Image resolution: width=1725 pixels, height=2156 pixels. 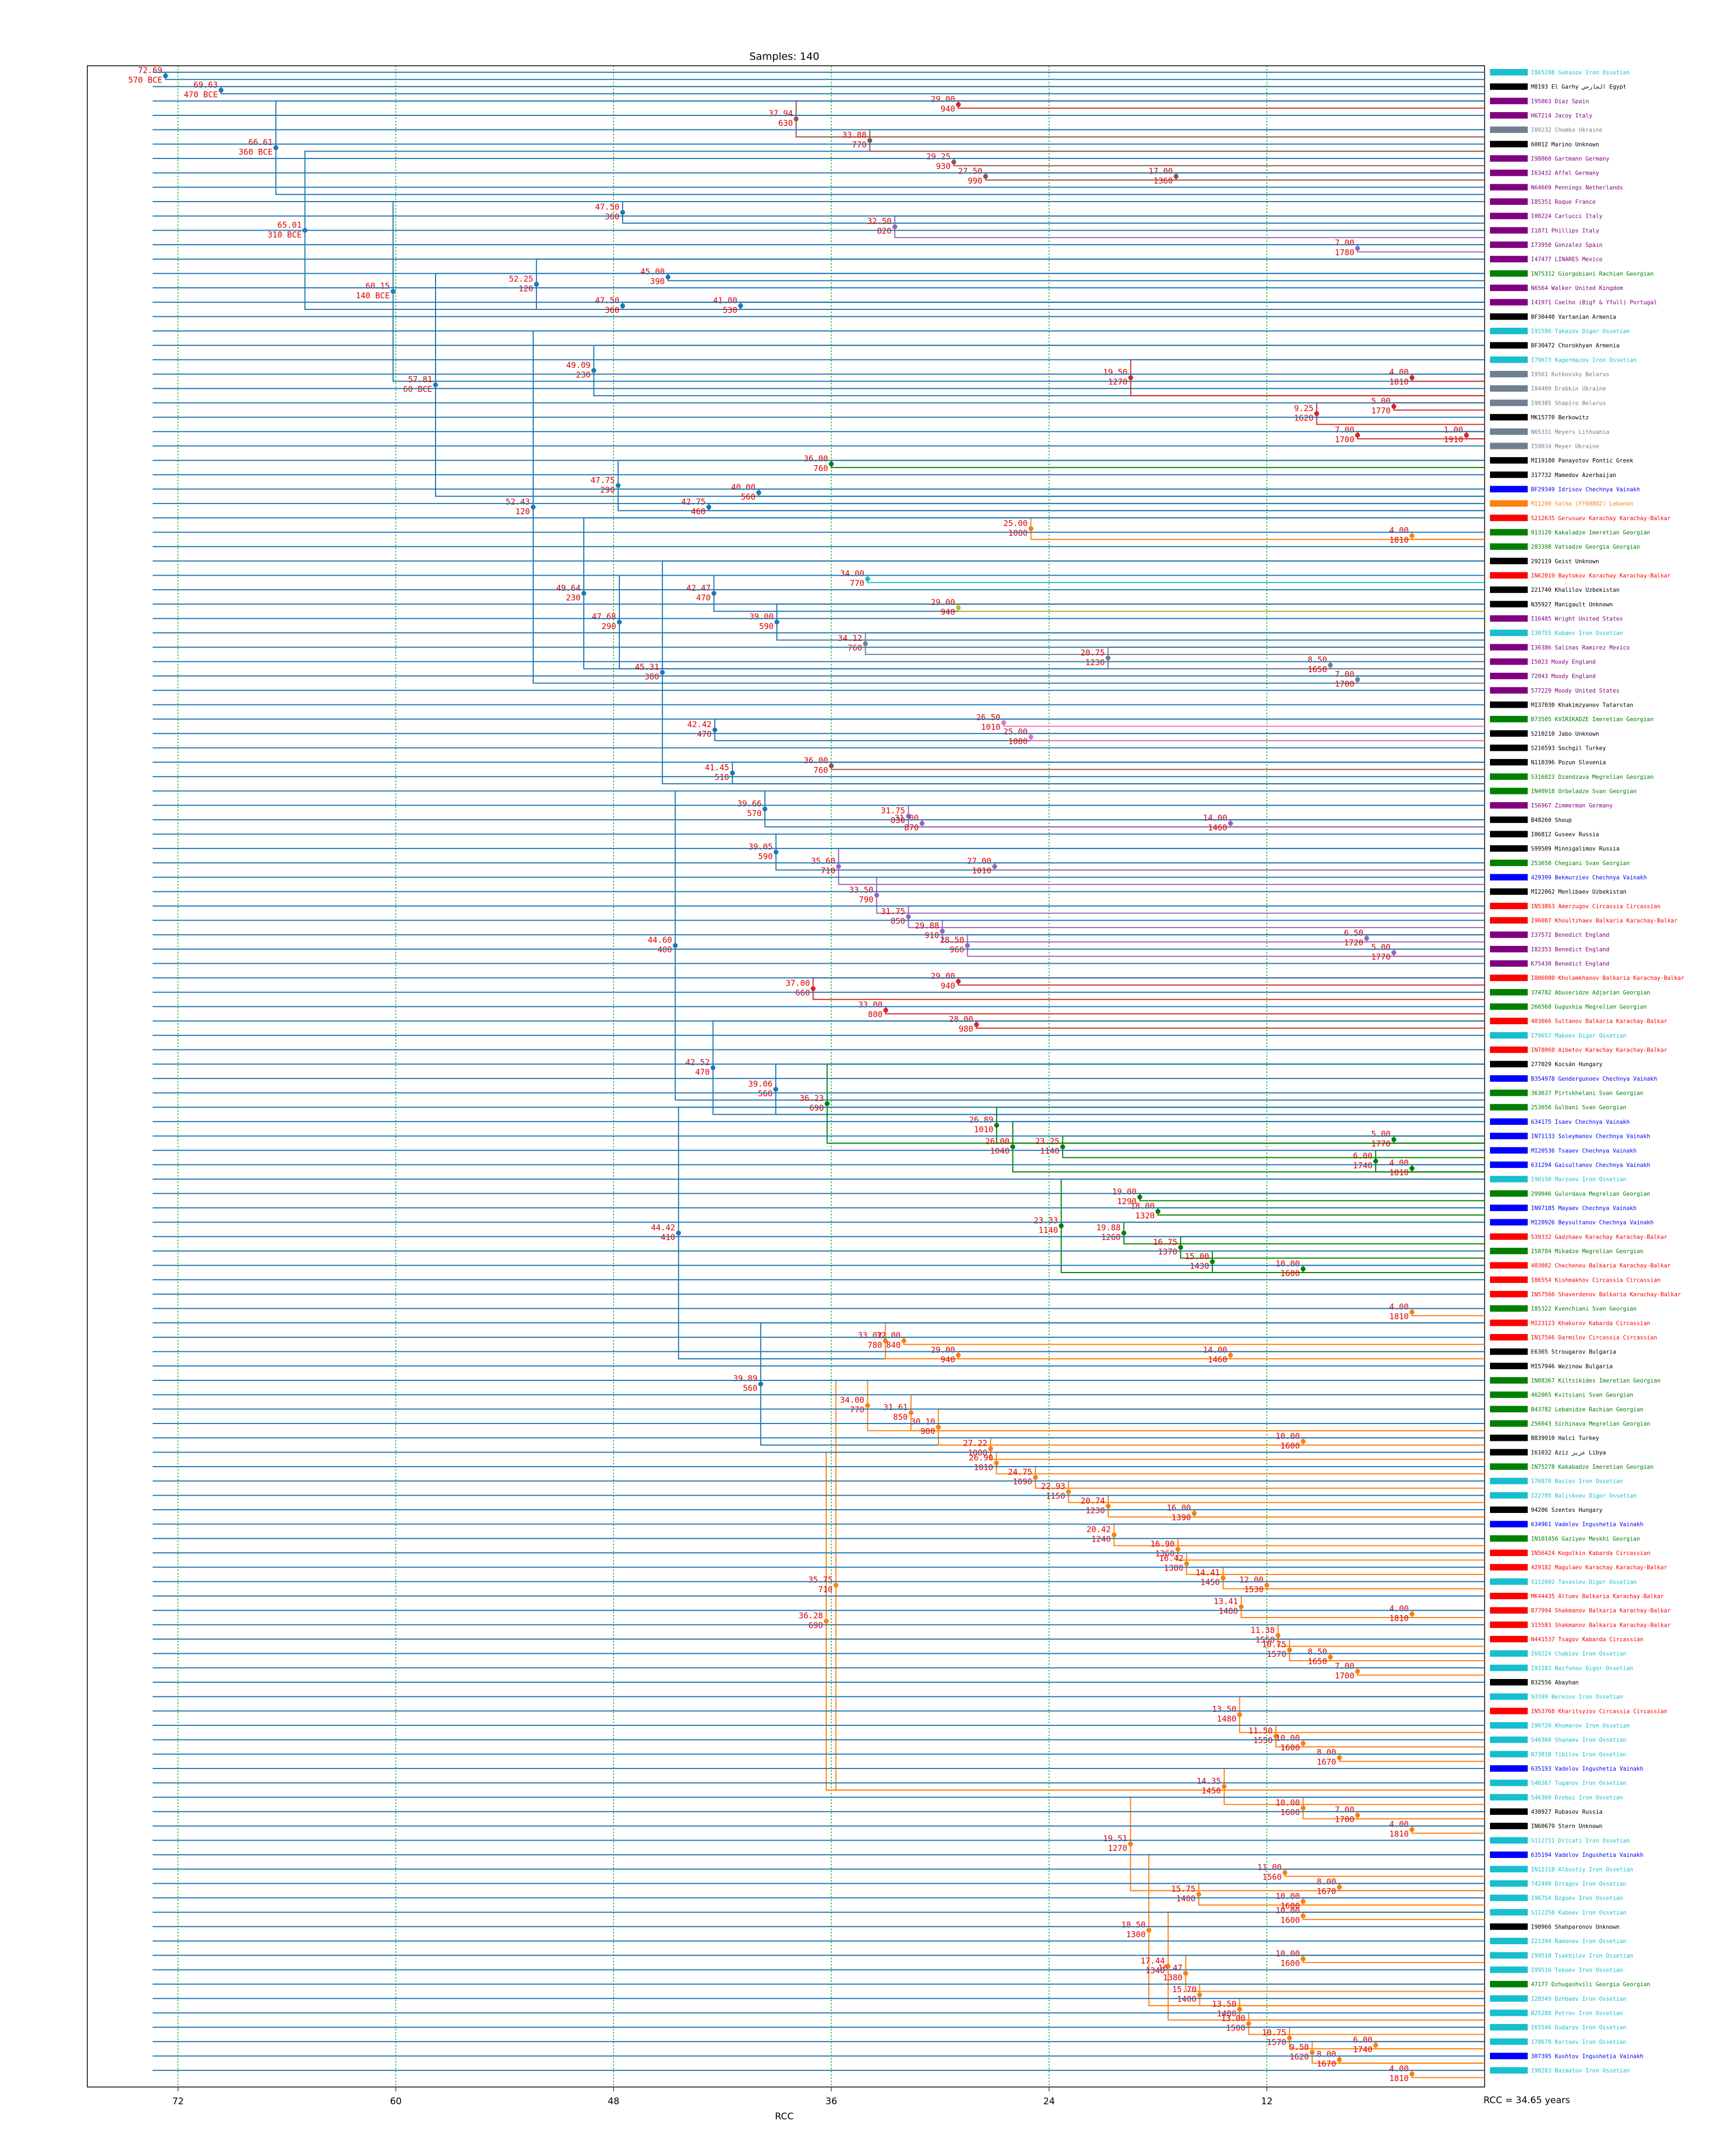 I want to click on node-year-label: 1240, so click(x=1100, y=1539).